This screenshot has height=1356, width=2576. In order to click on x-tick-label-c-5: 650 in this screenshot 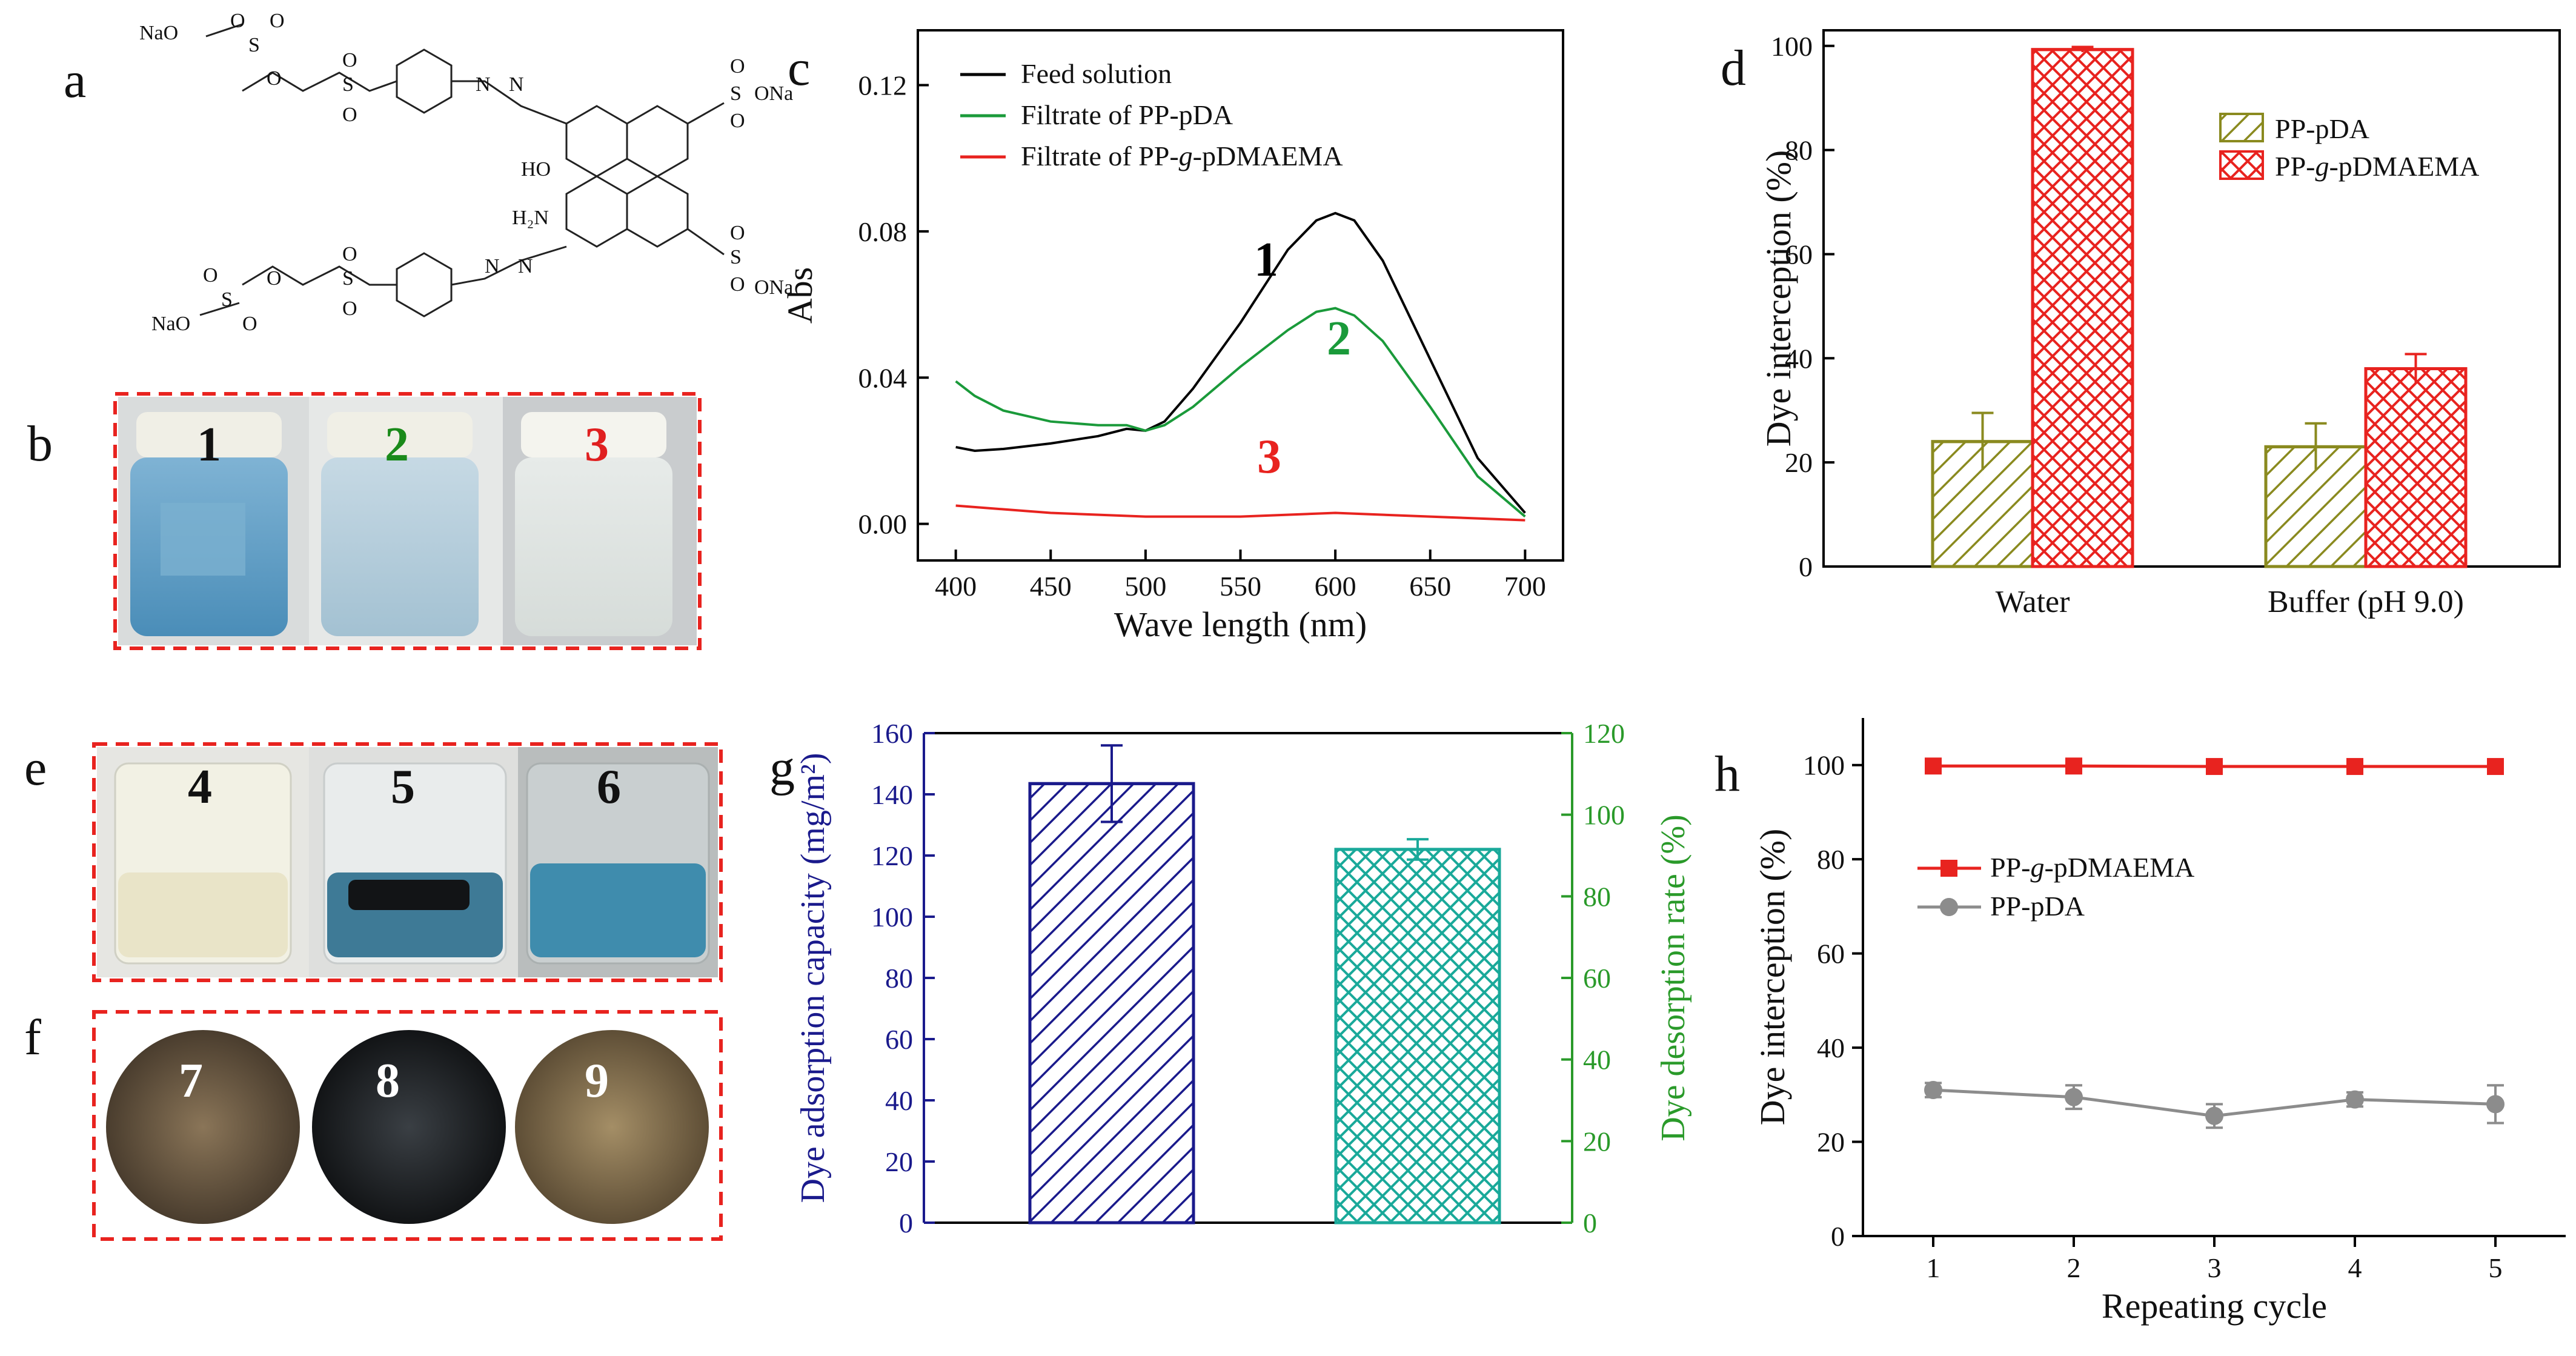, I will do `click(1430, 586)`.